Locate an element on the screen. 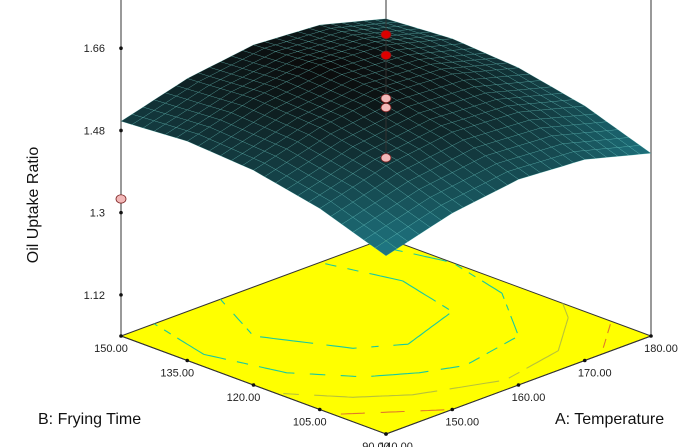 The height and width of the screenshot is (447, 690). z-axis-title: Oil Uptake Ratio is located at coordinates (33, 205).